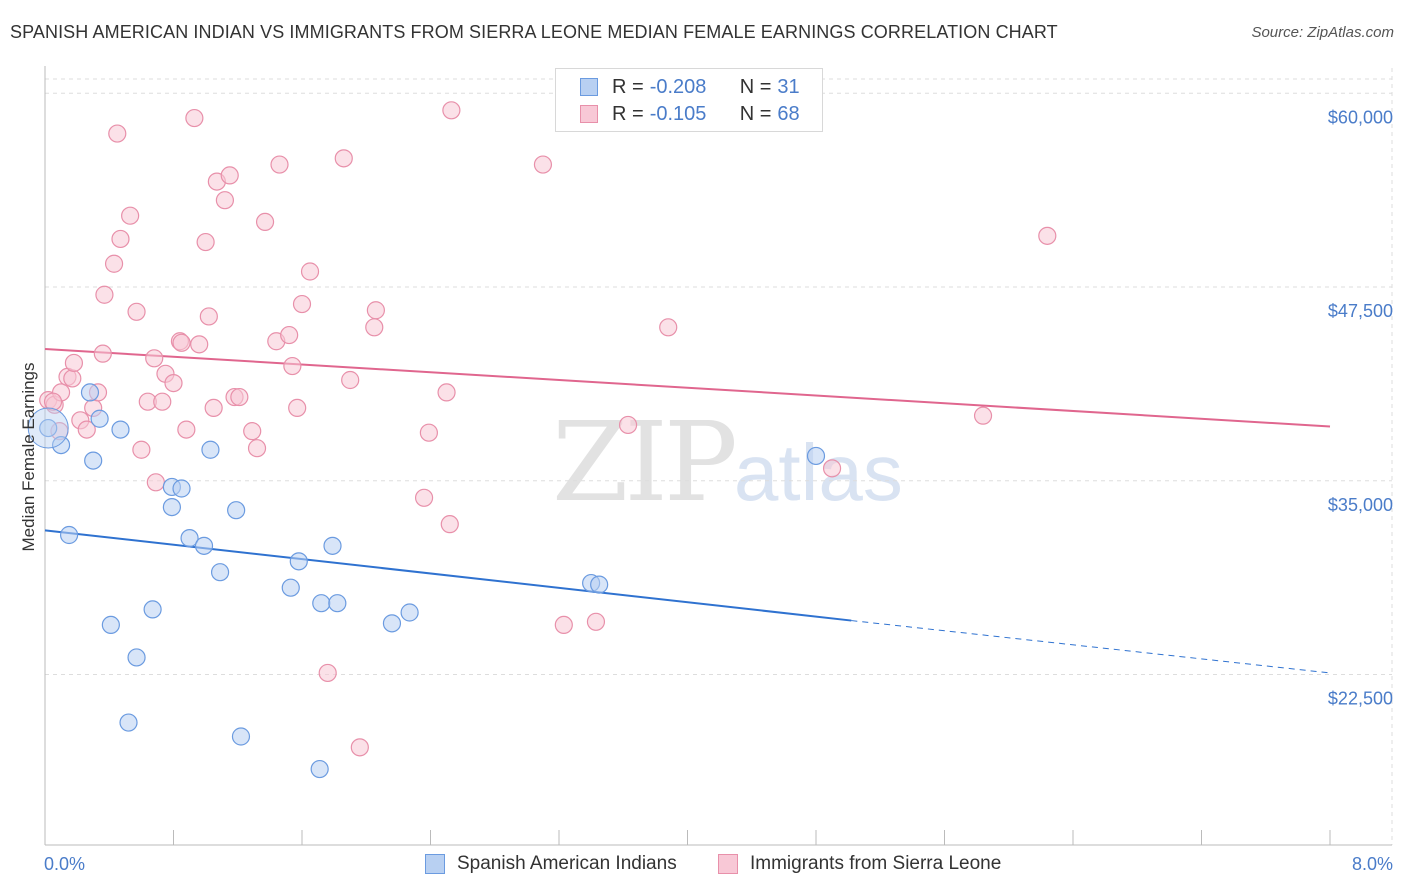 Image resolution: width=1406 pixels, height=892 pixels. I want to click on legend-swatch-pink, so click(589, 114).